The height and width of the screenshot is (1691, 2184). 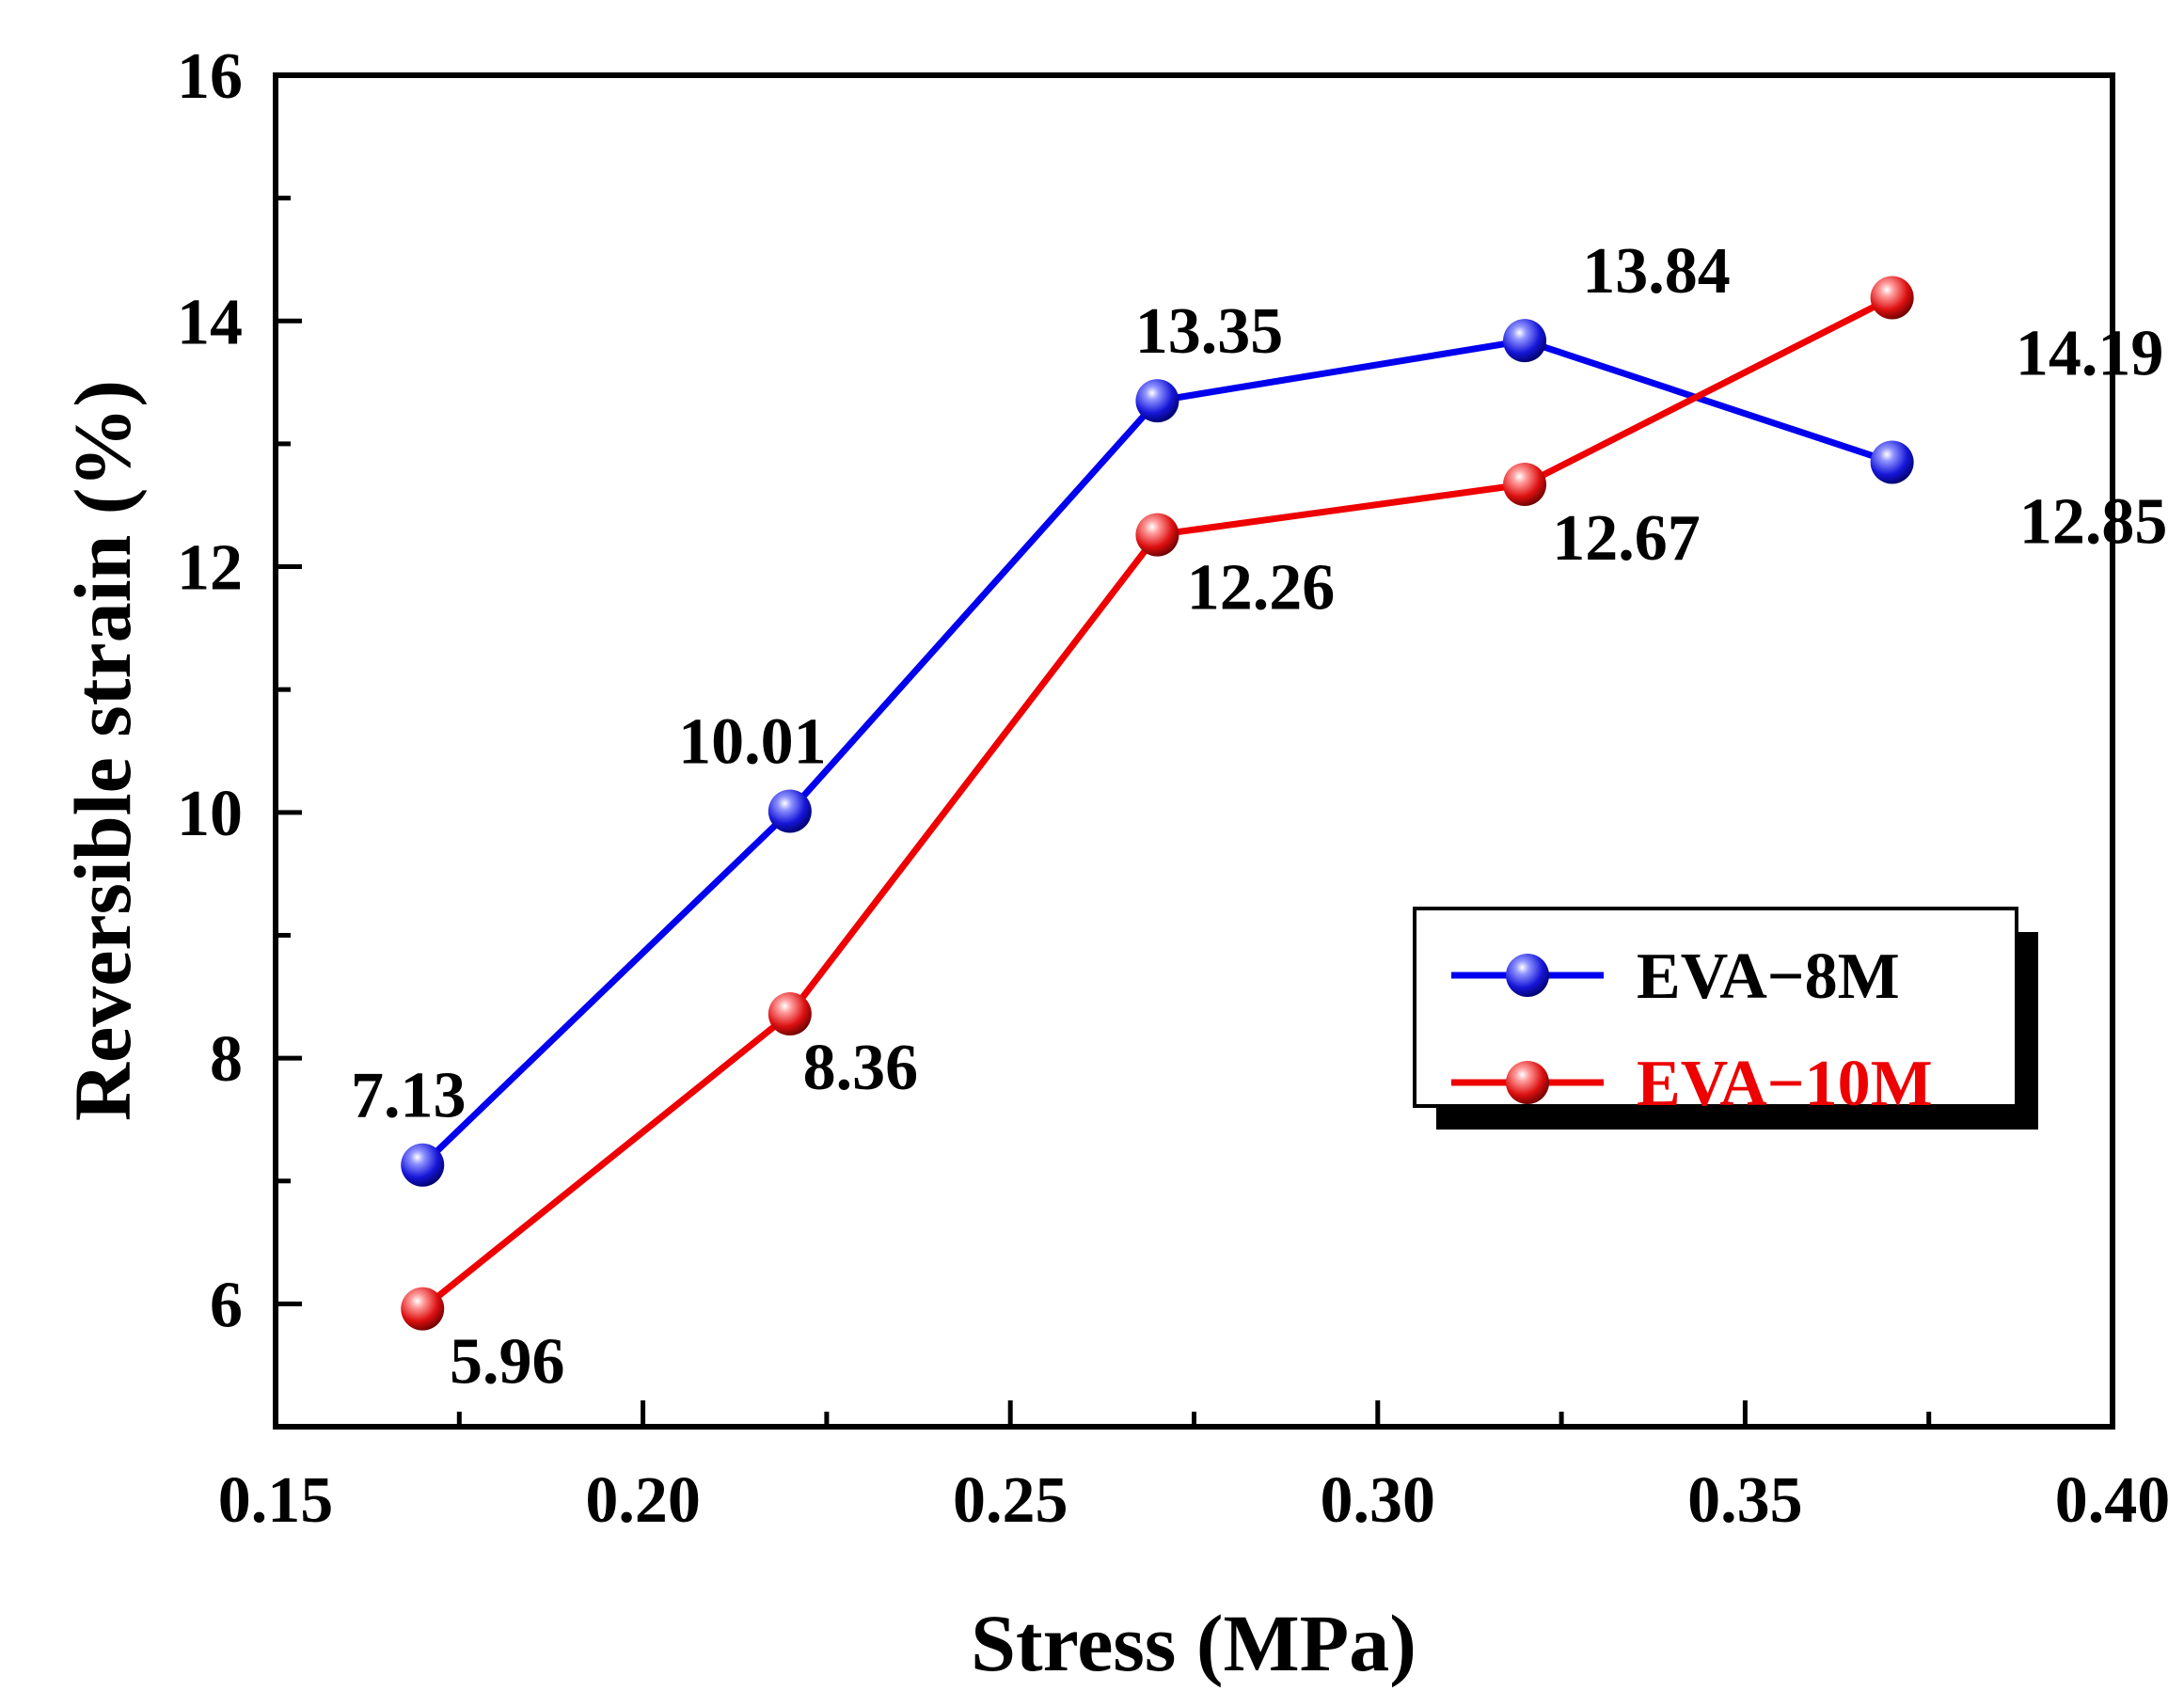 What do you see at coordinates (1010, 1500) in the screenshot?
I see `x-tick-label: 0.25` at bounding box center [1010, 1500].